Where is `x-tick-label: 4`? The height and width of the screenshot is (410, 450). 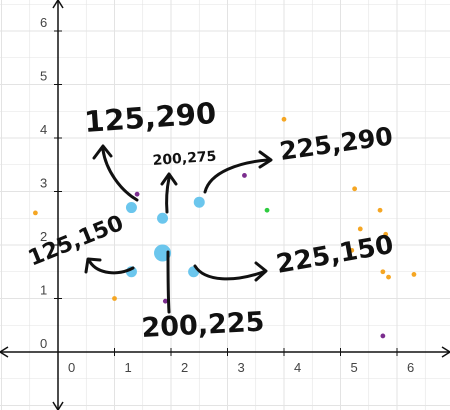 x-tick-label: 4 is located at coordinates (297, 367).